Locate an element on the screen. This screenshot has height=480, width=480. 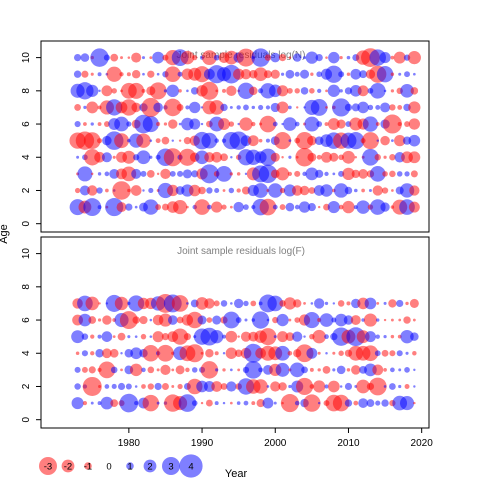
y-tick-label: 6 is located at coordinates (26, 124).